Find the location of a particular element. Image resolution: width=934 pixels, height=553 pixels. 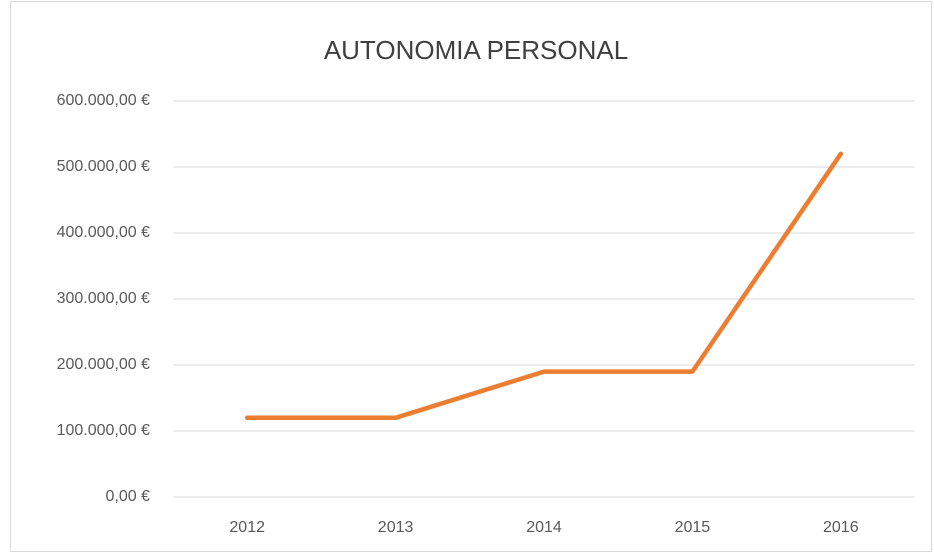

x-tick-label: 2014 is located at coordinates (544, 527).